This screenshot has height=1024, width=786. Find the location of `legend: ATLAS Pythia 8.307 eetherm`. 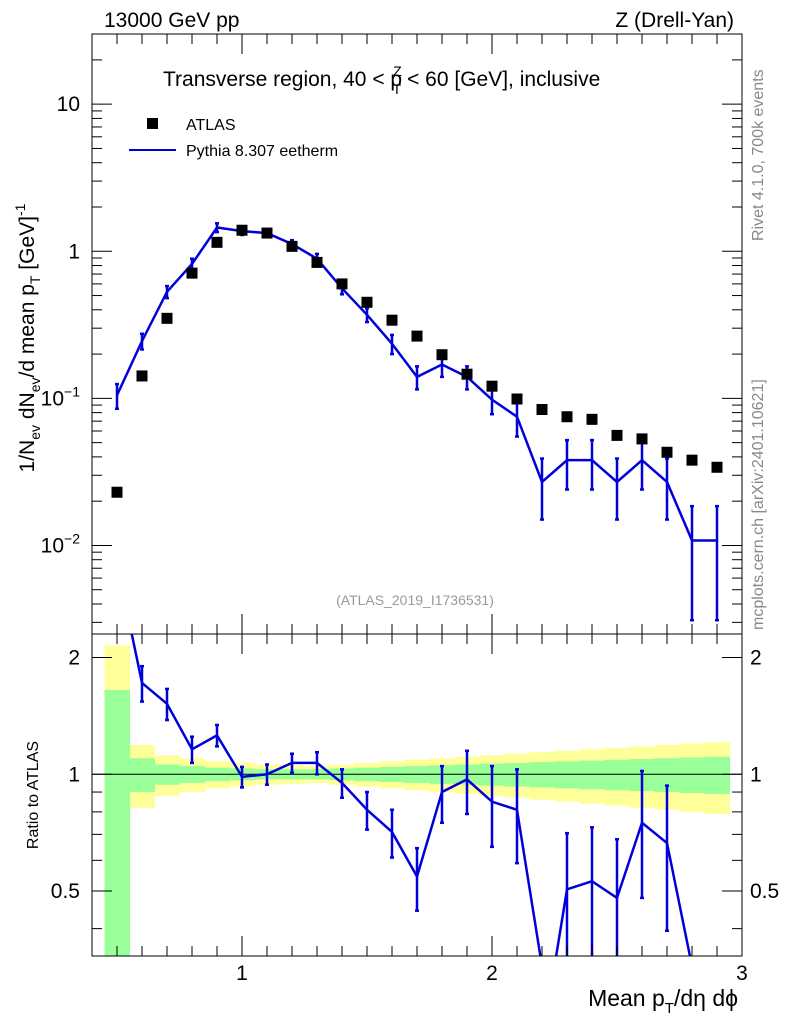

legend: ATLAS Pythia 8.307 eetherm is located at coordinates (233, 138).